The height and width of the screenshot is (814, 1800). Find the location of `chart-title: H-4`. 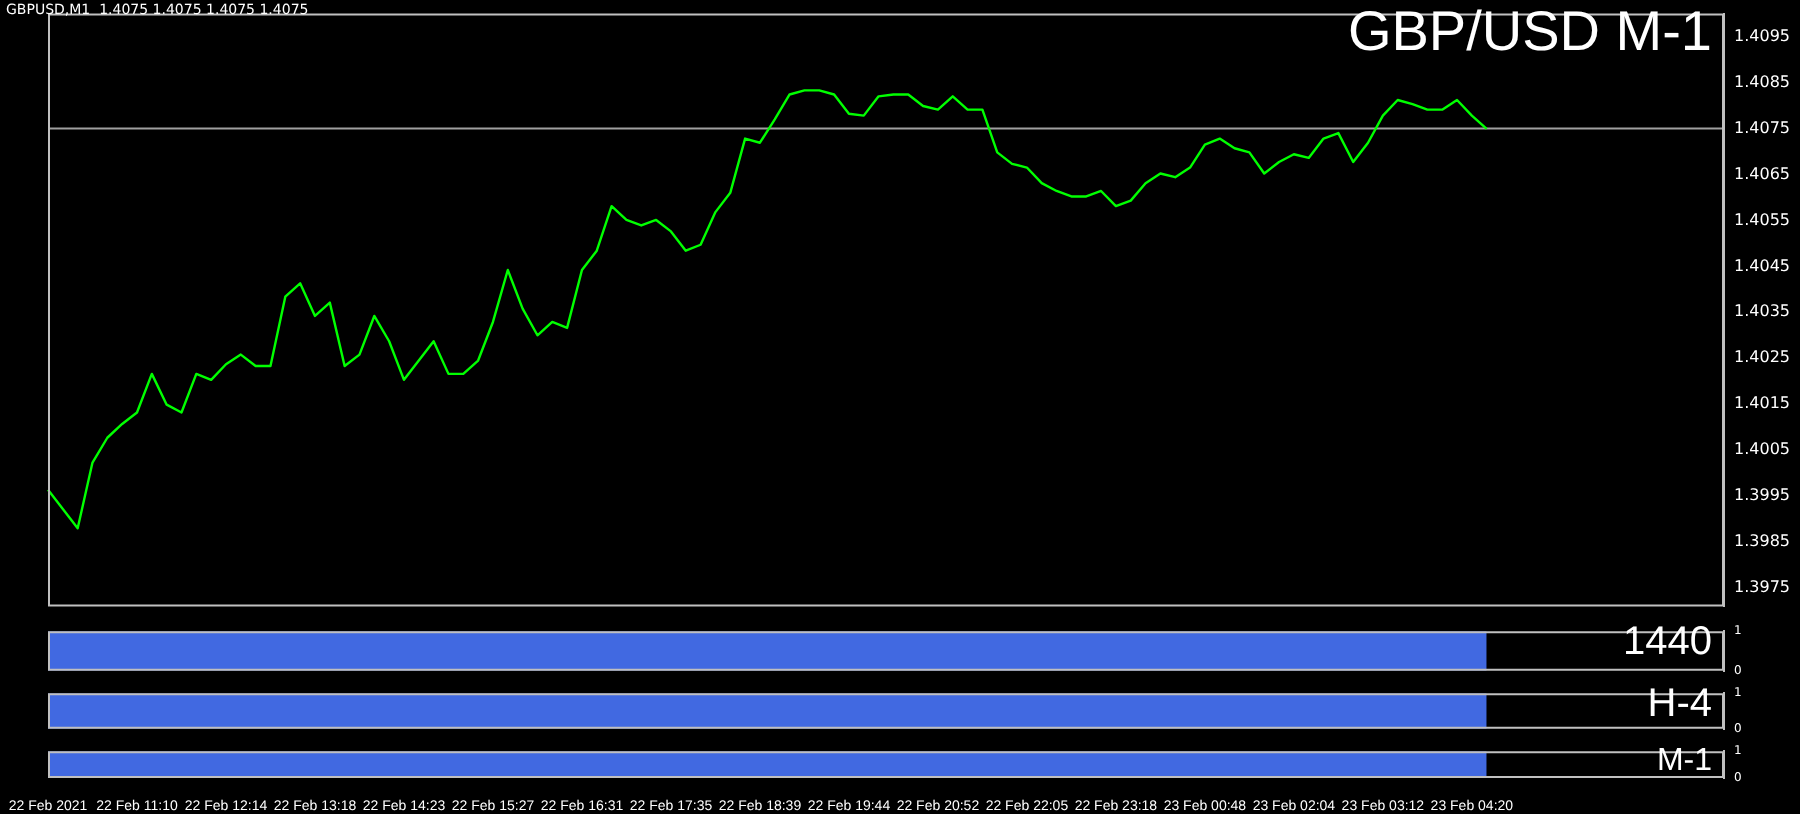

chart-title: H-4 is located at coordinates (1679, 704).